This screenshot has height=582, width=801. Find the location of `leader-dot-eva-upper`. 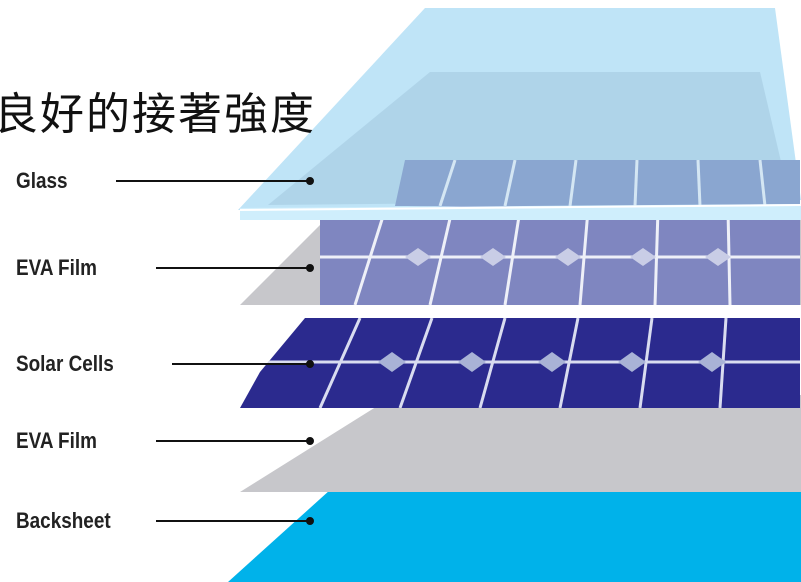

leader-dot-eva-upper is located at coordinates (310, 268).